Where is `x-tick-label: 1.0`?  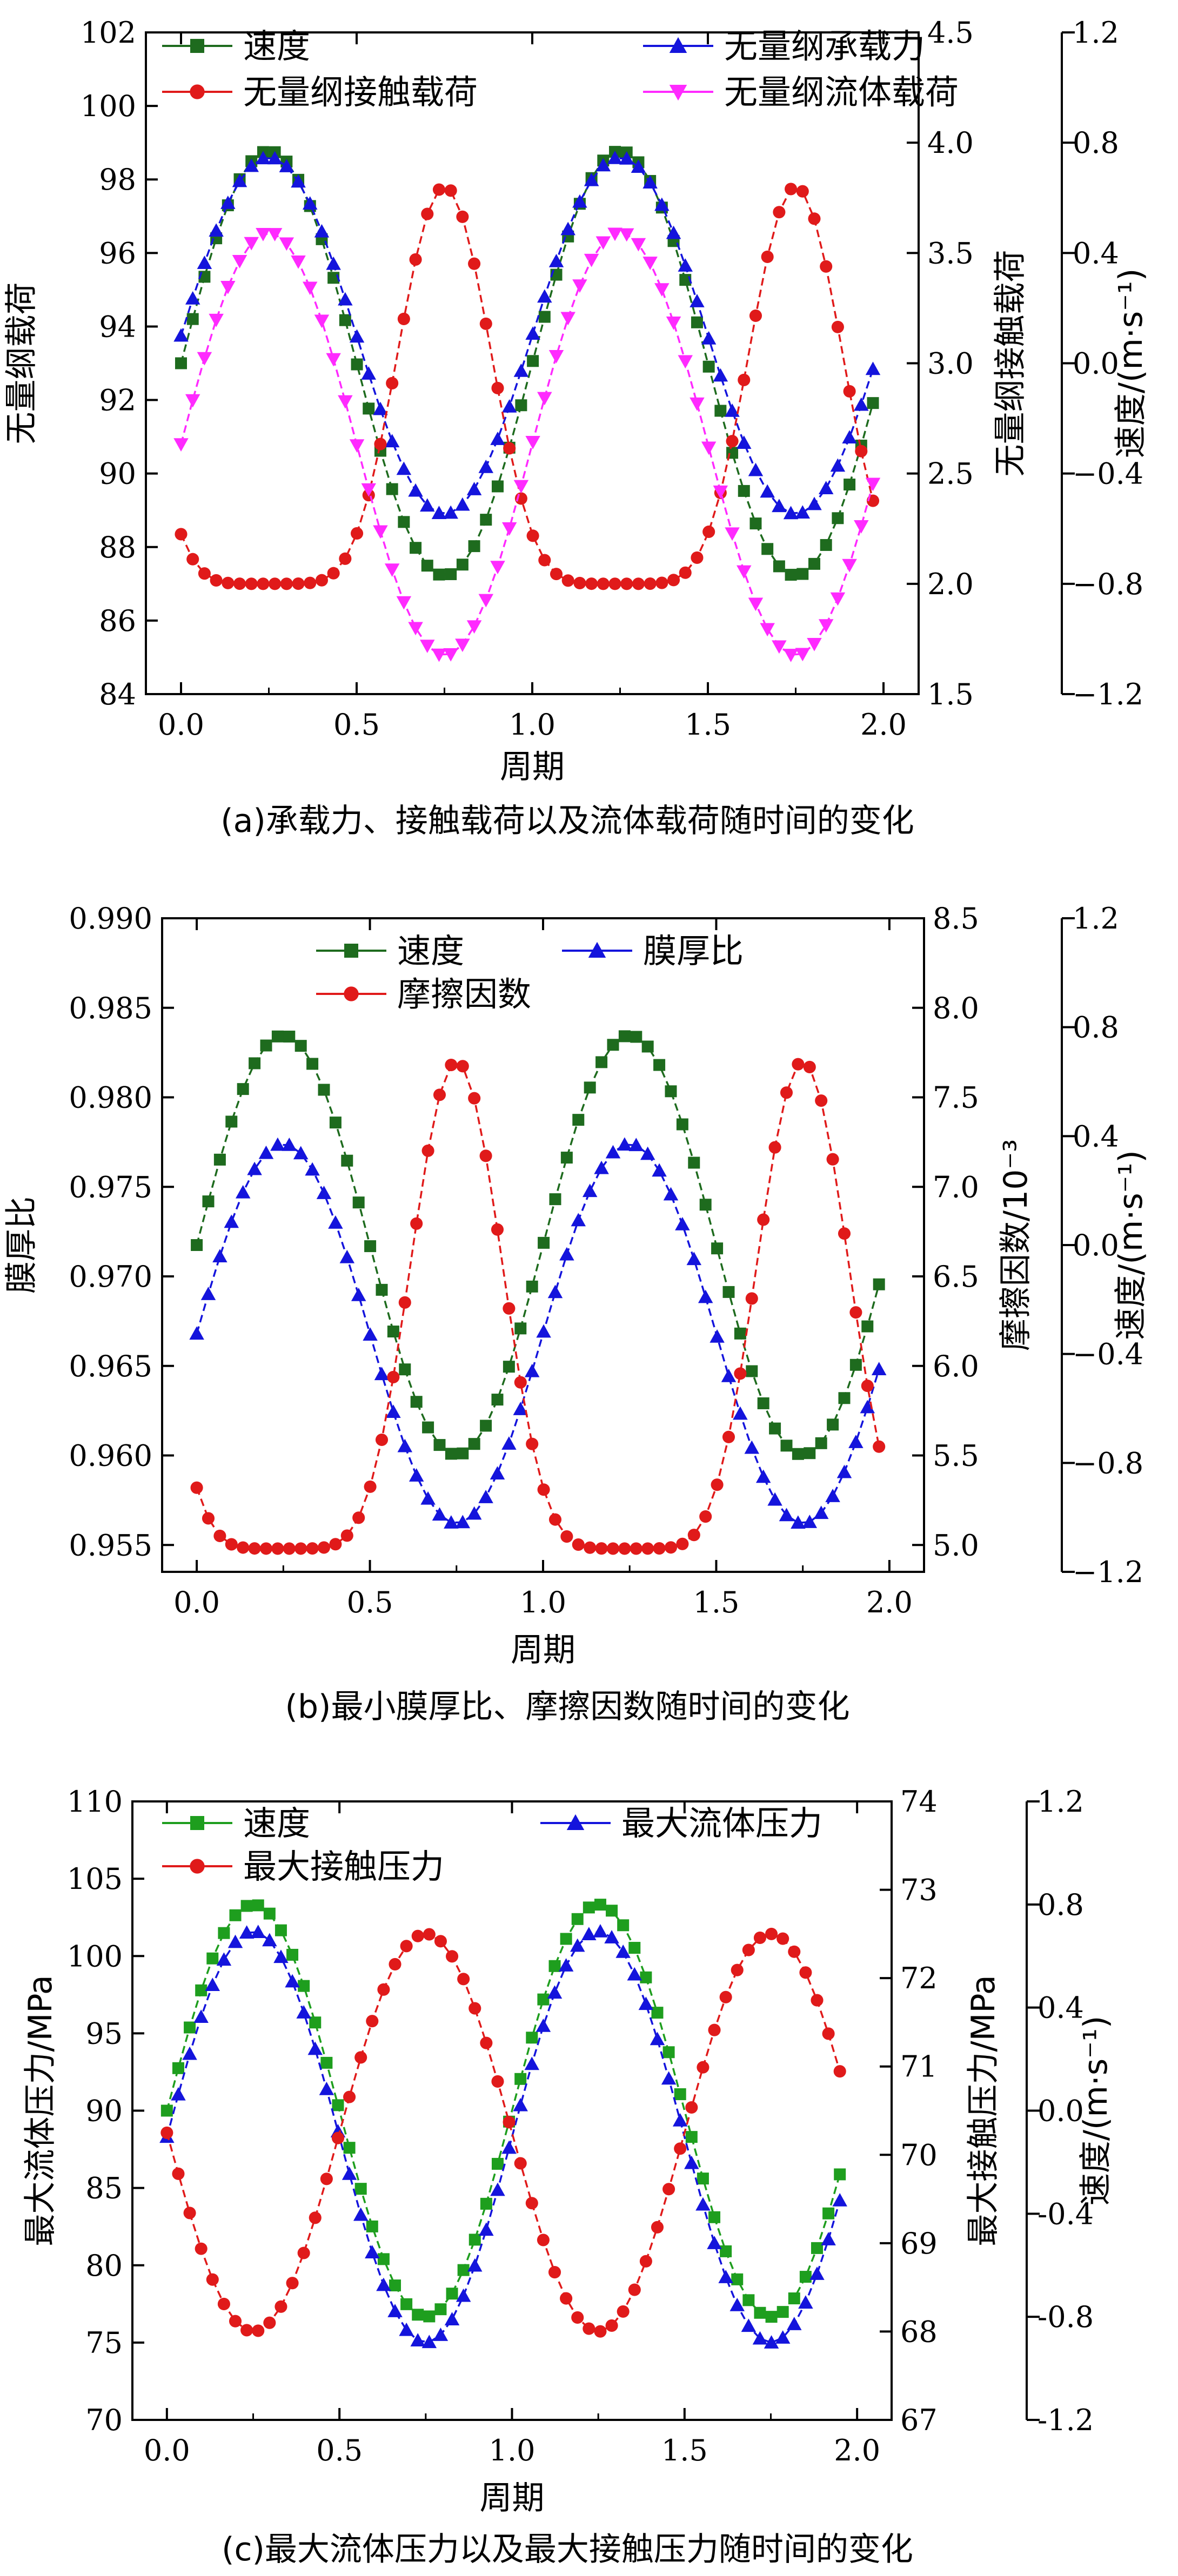
x-tick-label: 1.0 is located at coordinates (532, 725).